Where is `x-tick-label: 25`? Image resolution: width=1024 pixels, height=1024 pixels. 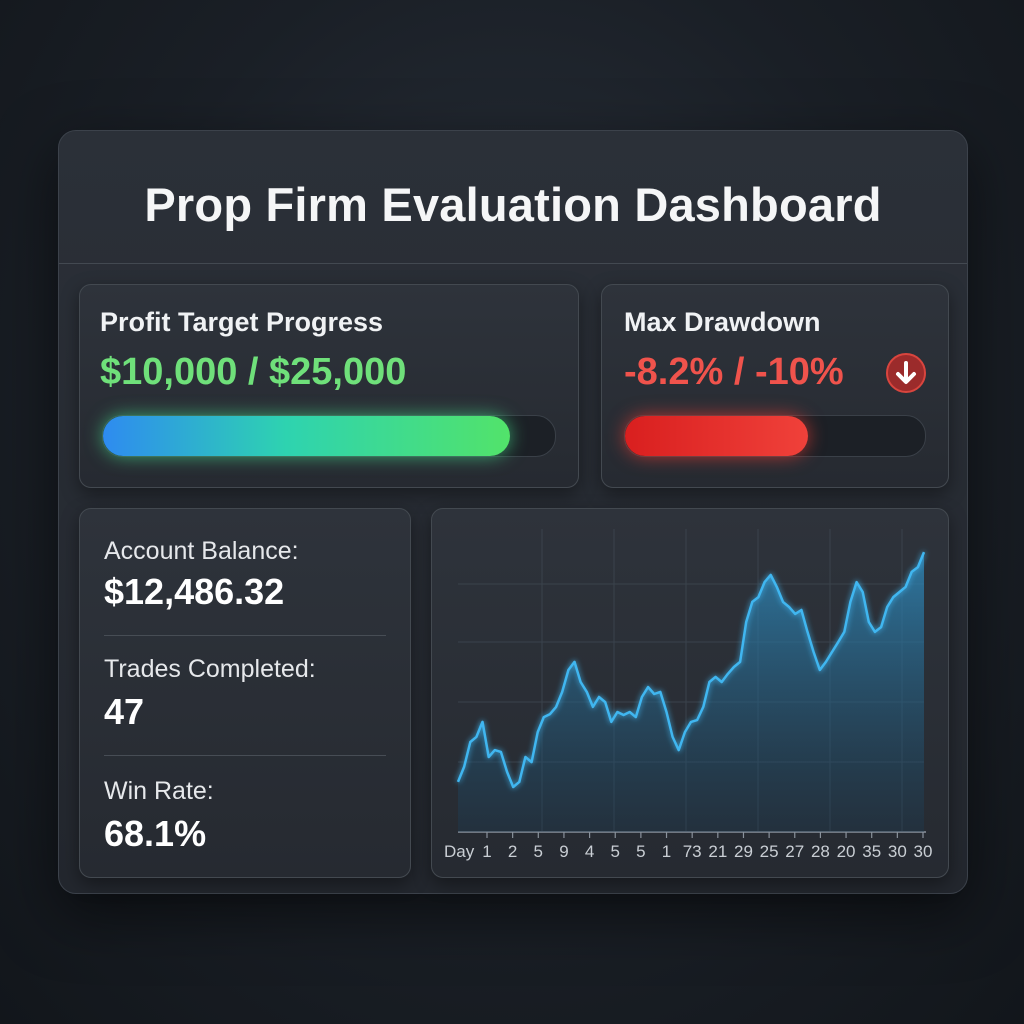
x-tick-label: 25 is located at coordinates (769, 851).